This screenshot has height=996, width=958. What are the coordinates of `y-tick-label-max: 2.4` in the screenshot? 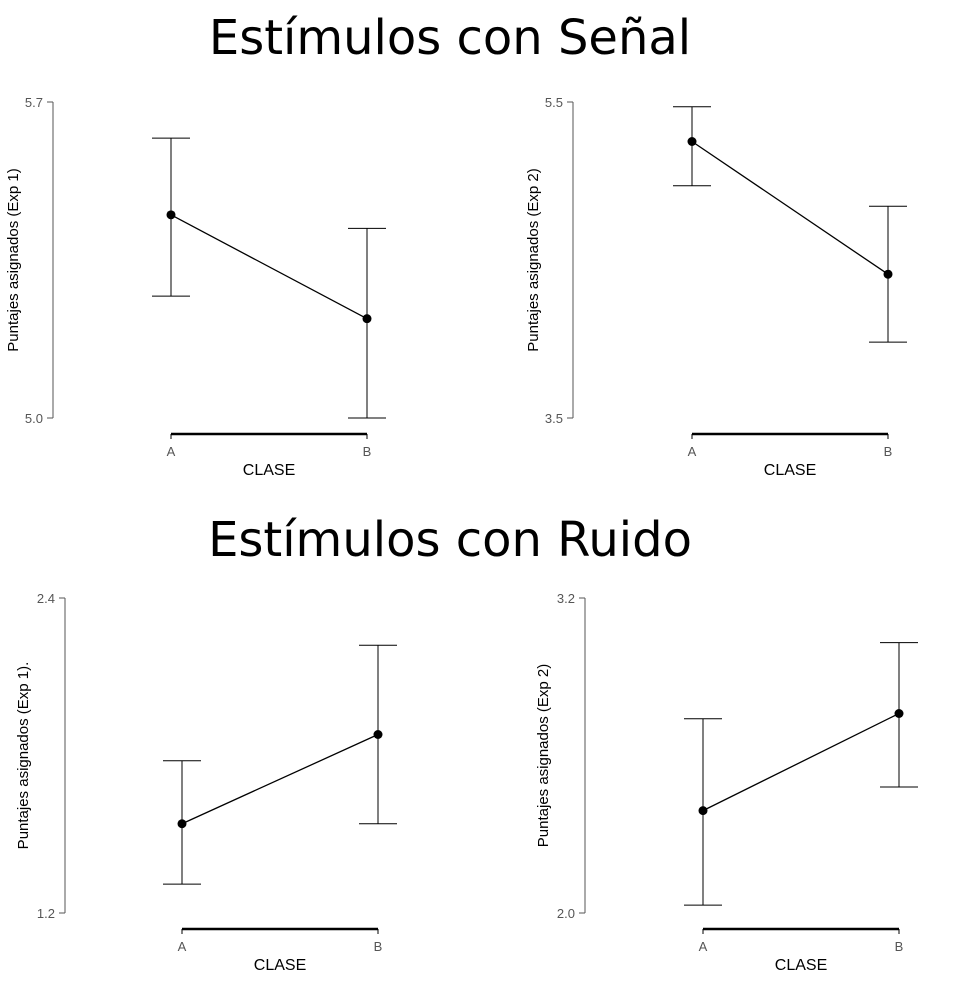 It's located at (46, 598).